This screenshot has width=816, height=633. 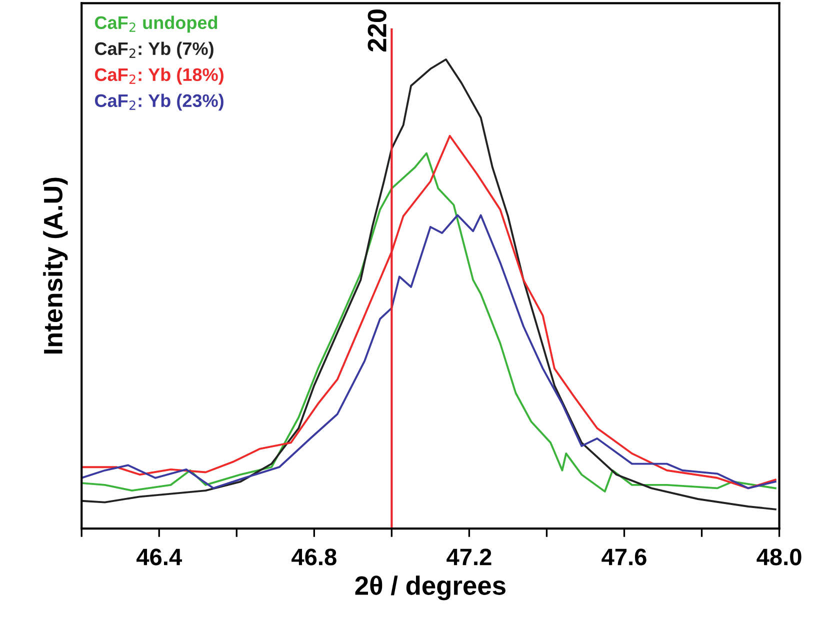 What do you see at coordinates (377, 30) in the screenshot?
I see `text: 220` at bounding box center [377, 30].